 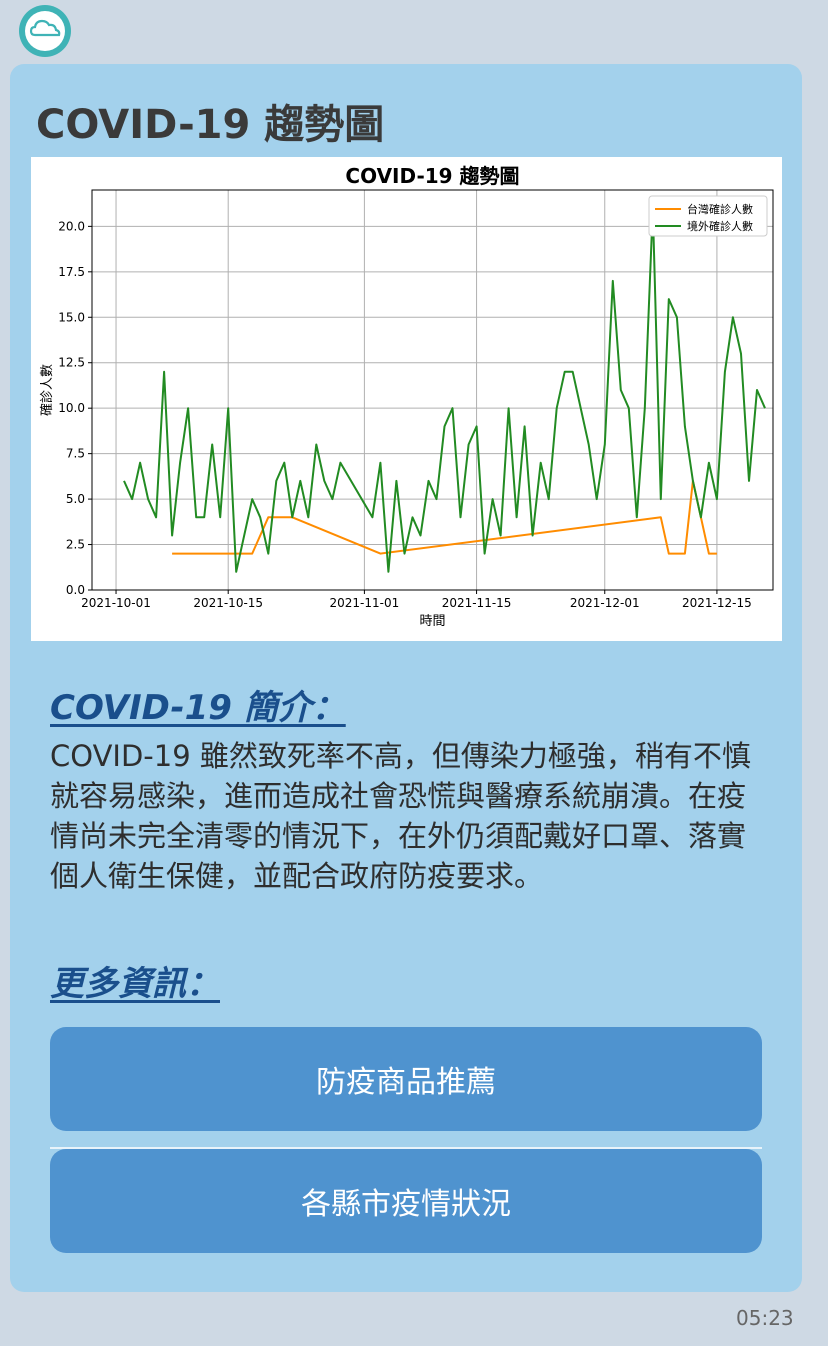 I want to click on x-tick-label: 2021-10-01, so click(x=116, y=603).